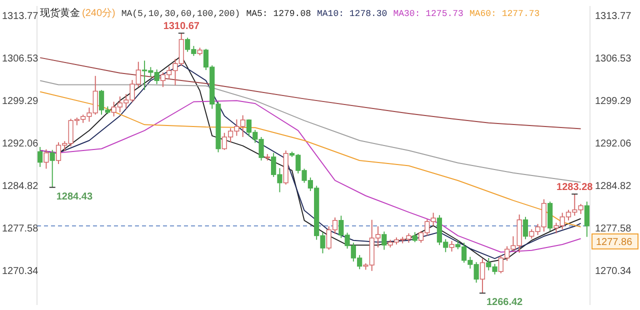  I want to click on chart-title: 现货黄金, so click(60, 13).